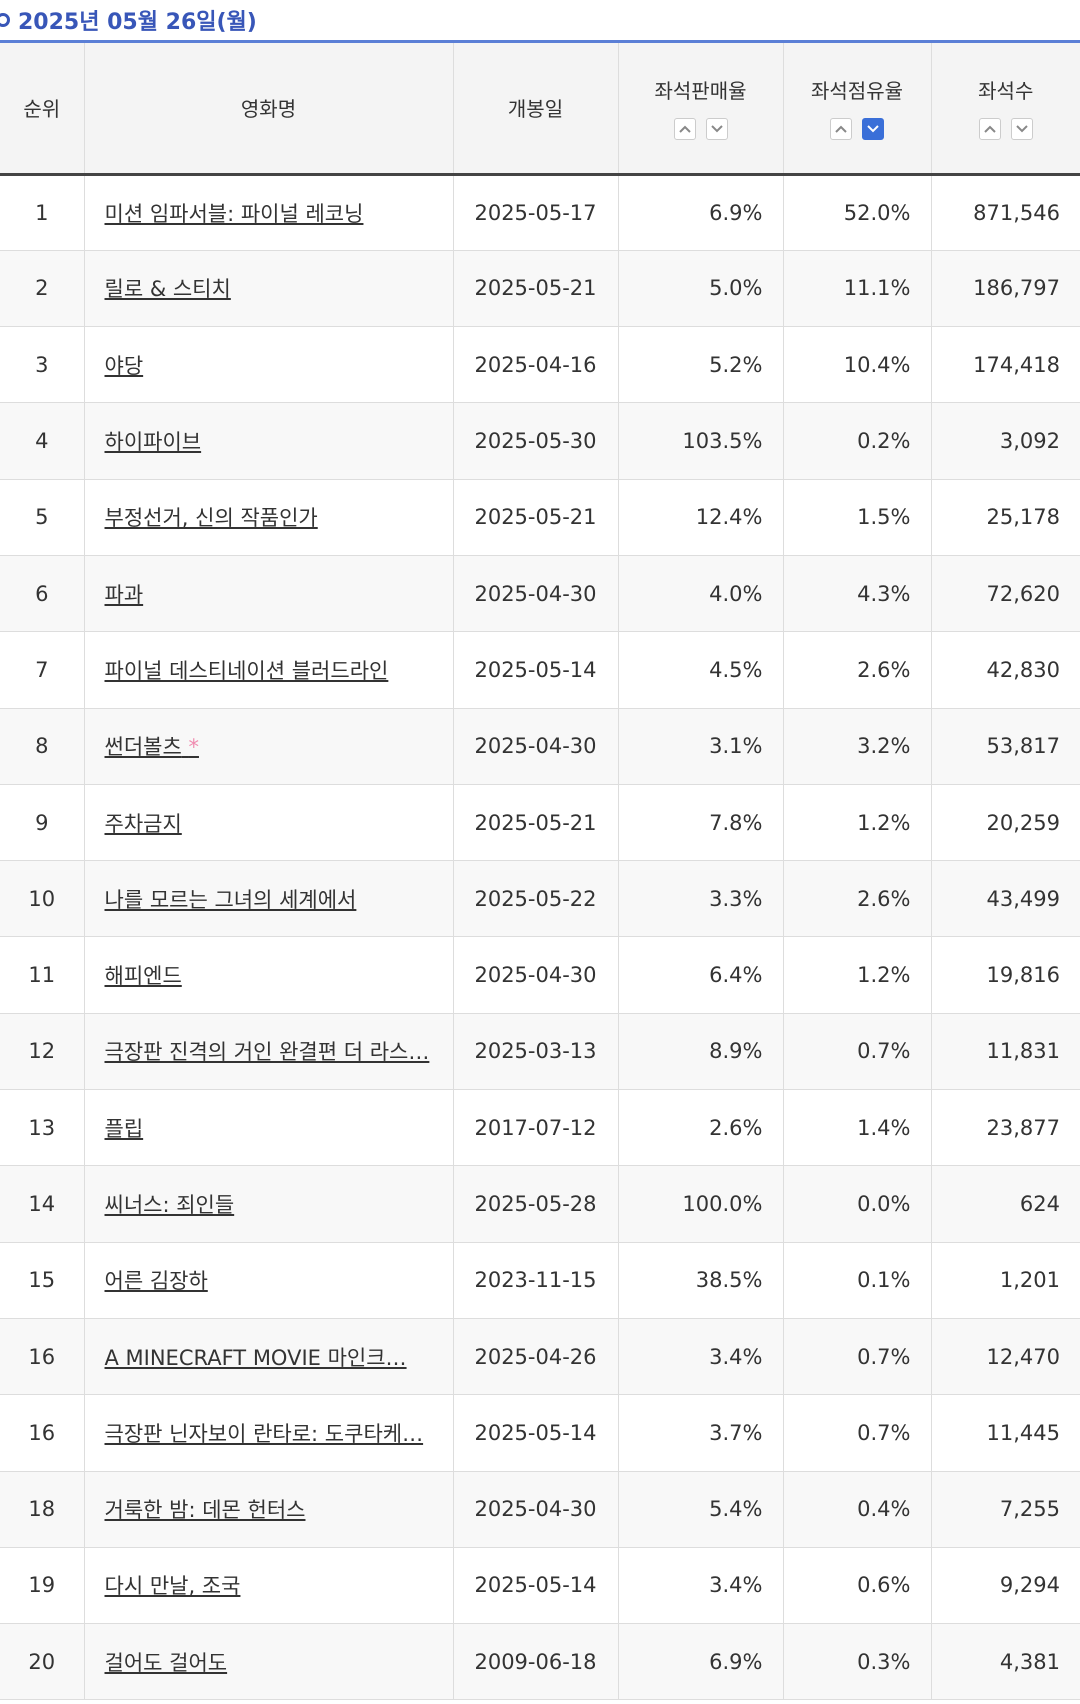  Describe the element at coordinates (268, 289) in the screenshot. I see `cell-title: 릴로 & 스티치` at that location.